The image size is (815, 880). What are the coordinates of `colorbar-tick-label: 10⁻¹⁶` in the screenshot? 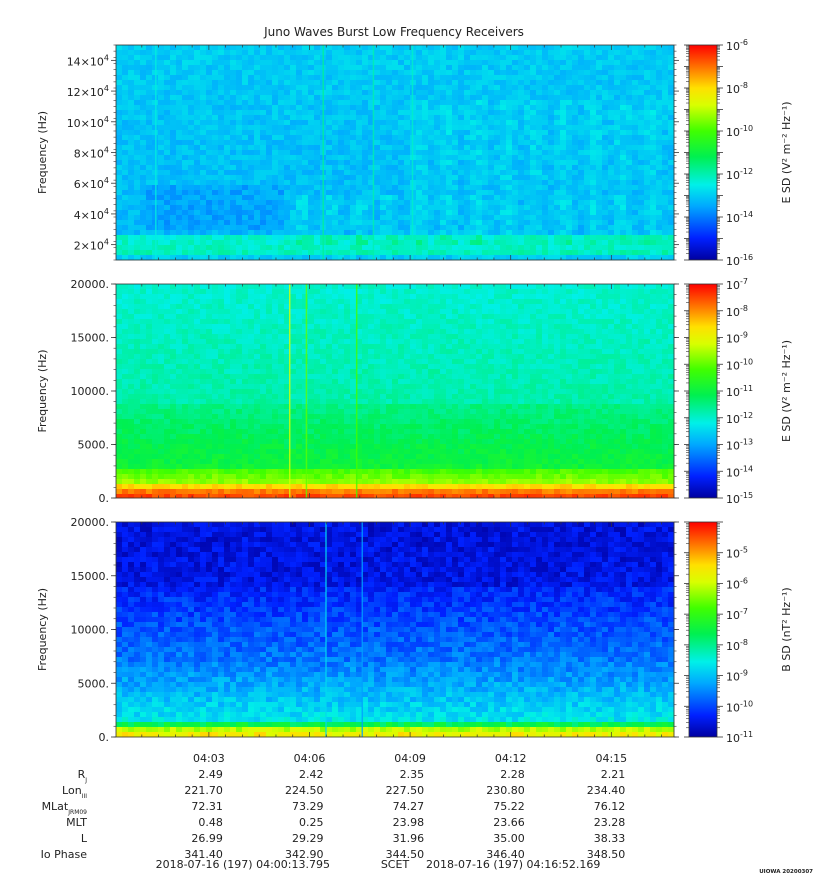 It's located at (739, 260).